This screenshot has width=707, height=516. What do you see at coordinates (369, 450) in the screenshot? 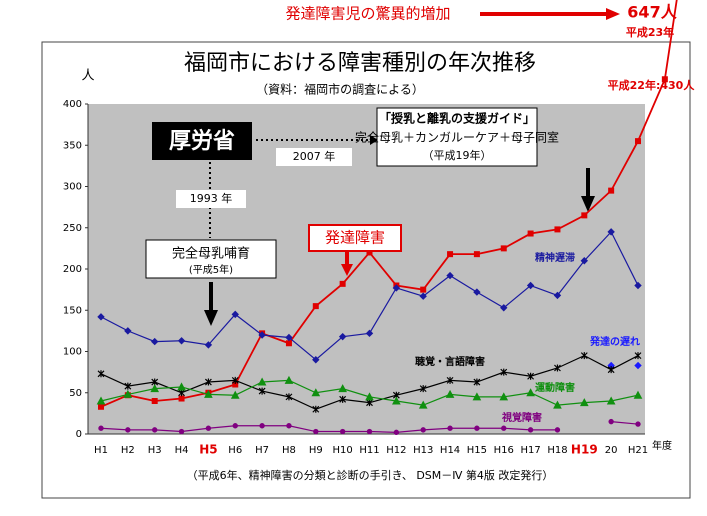
I see `x-tick-label: H11` at bounding box center [369, 450].